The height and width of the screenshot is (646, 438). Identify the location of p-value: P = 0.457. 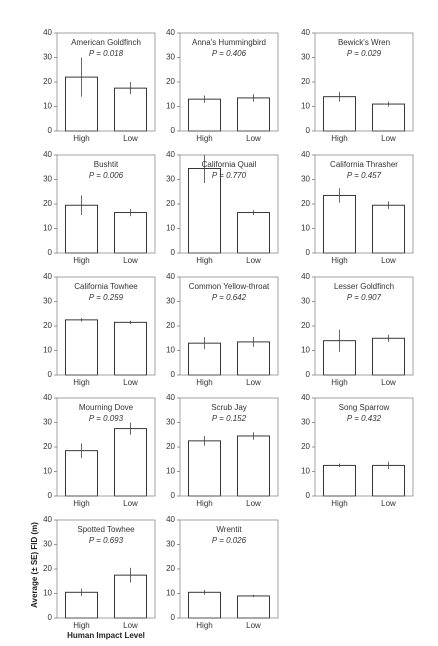
(364, 175).